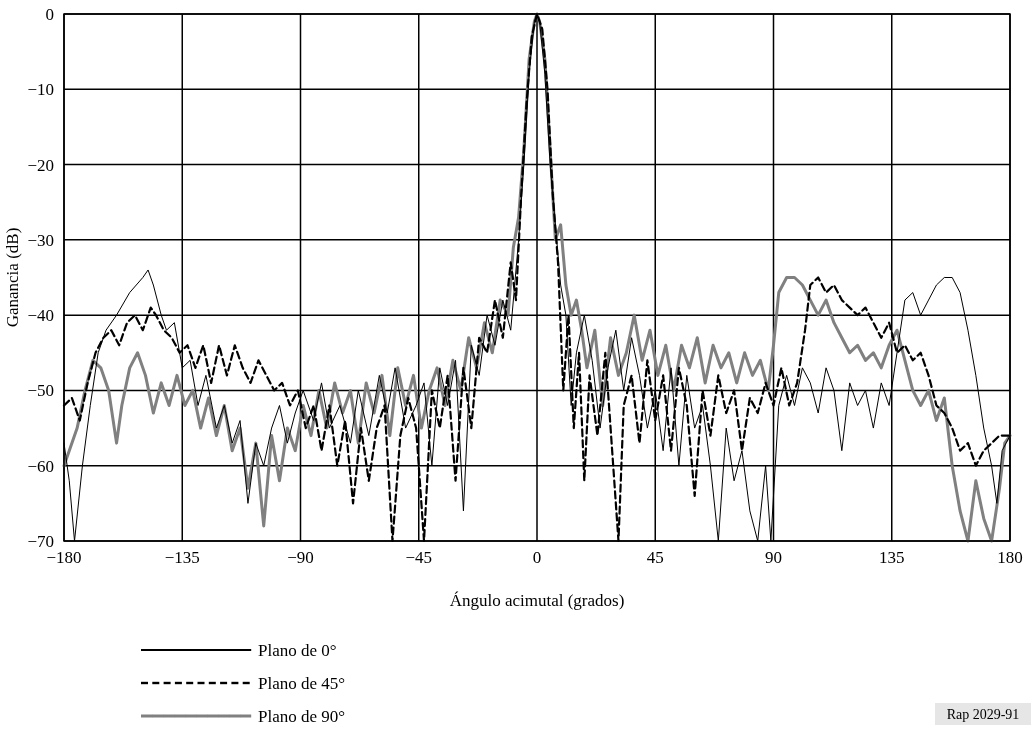 Image resolution: width=1032 pixels, height=738 pixels. What do you see at coordinates (182, 557) in the screenshot?
I see `x-tick-label: −135` at bounding box center [182, 557].